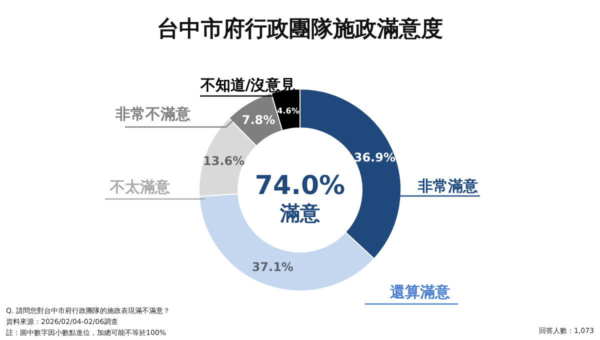 This screenshot has width=600, height=340. What do you see at coordinates (224, 161) in the screenshot?
I see `data-label: 13.6%` at bounding box center [224, 161].